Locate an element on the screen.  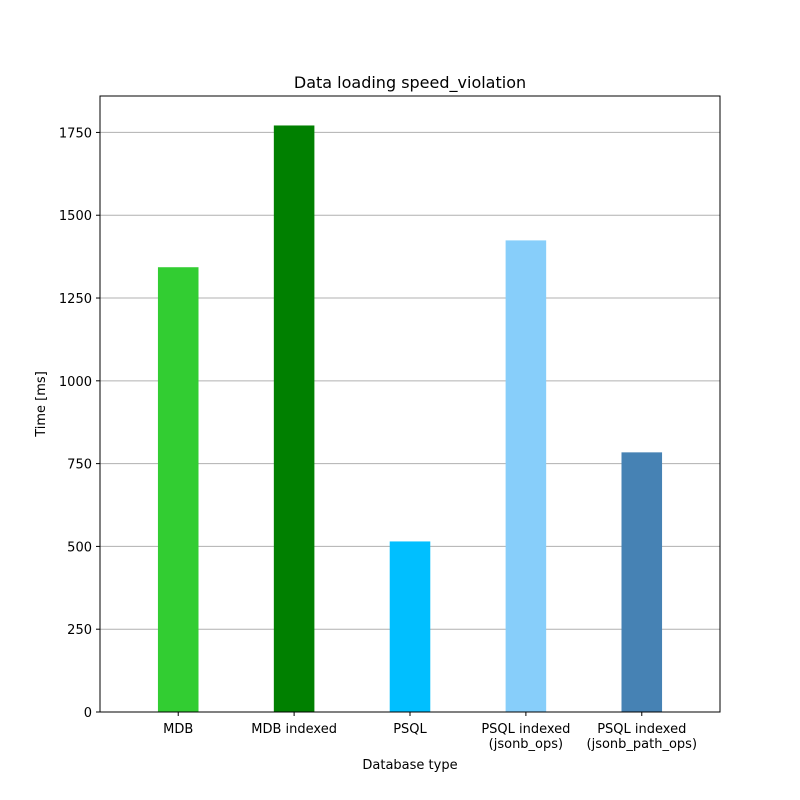
y-tick-label: 1250 is located at coordinates (75, 299).